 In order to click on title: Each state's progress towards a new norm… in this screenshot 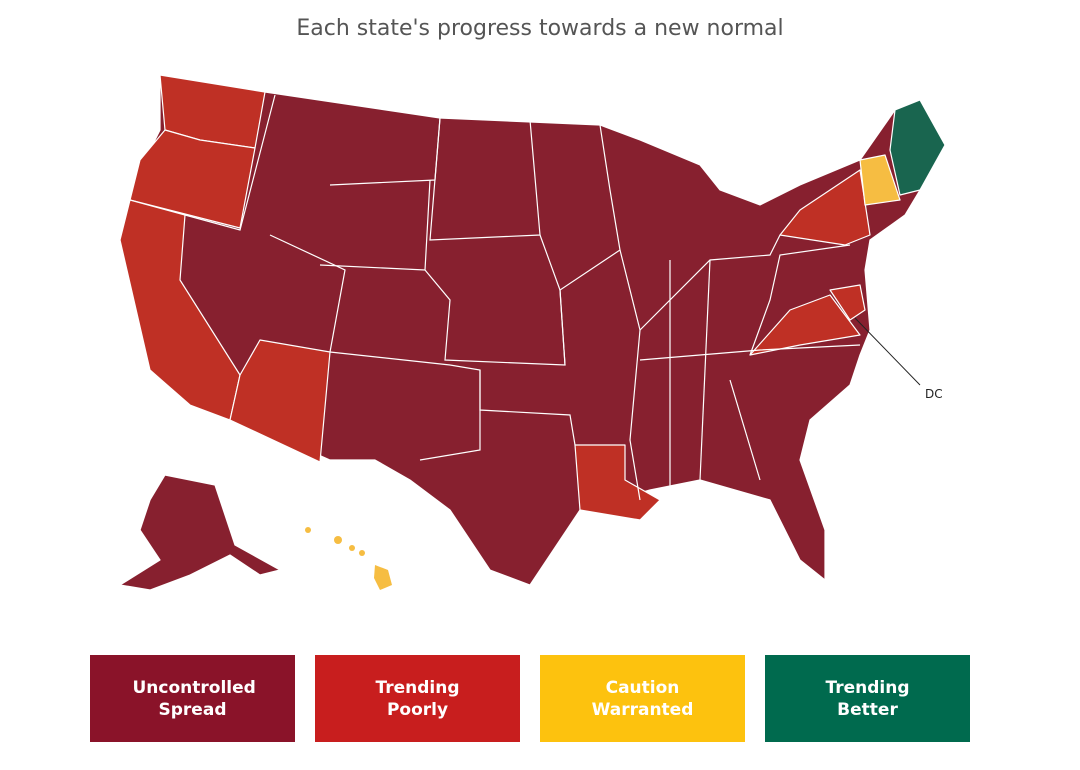, I will do `click(540, 28)`.